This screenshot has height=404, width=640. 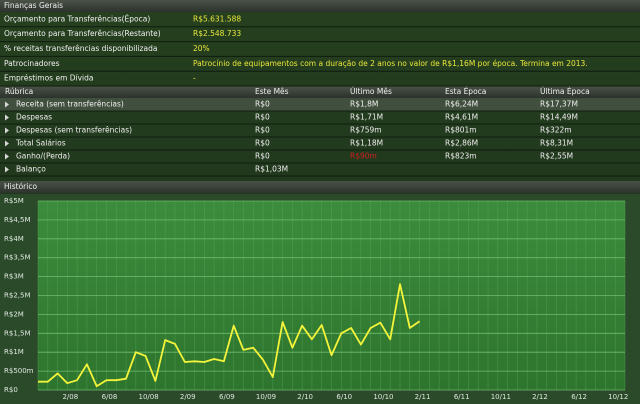 What do you see at coordinates (201, 48) in the screenshot?
I see `summary-value: 20%` at bounding box center [201, 48].